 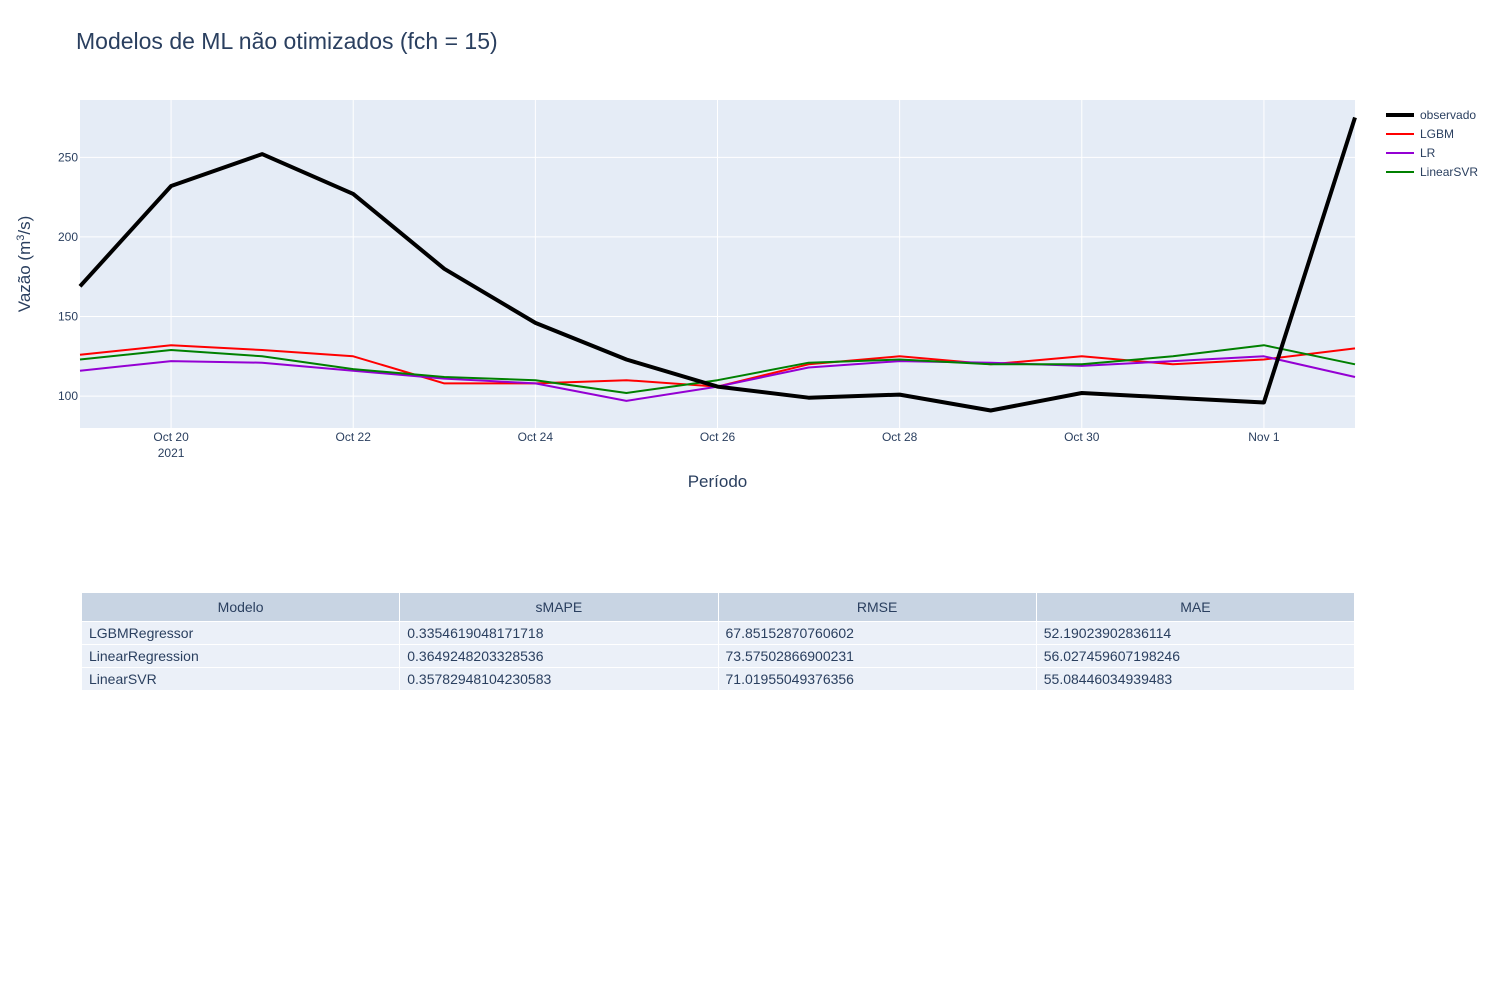 I want to click on x-tick-label: Nov 1, so click(x=1264, y=437).